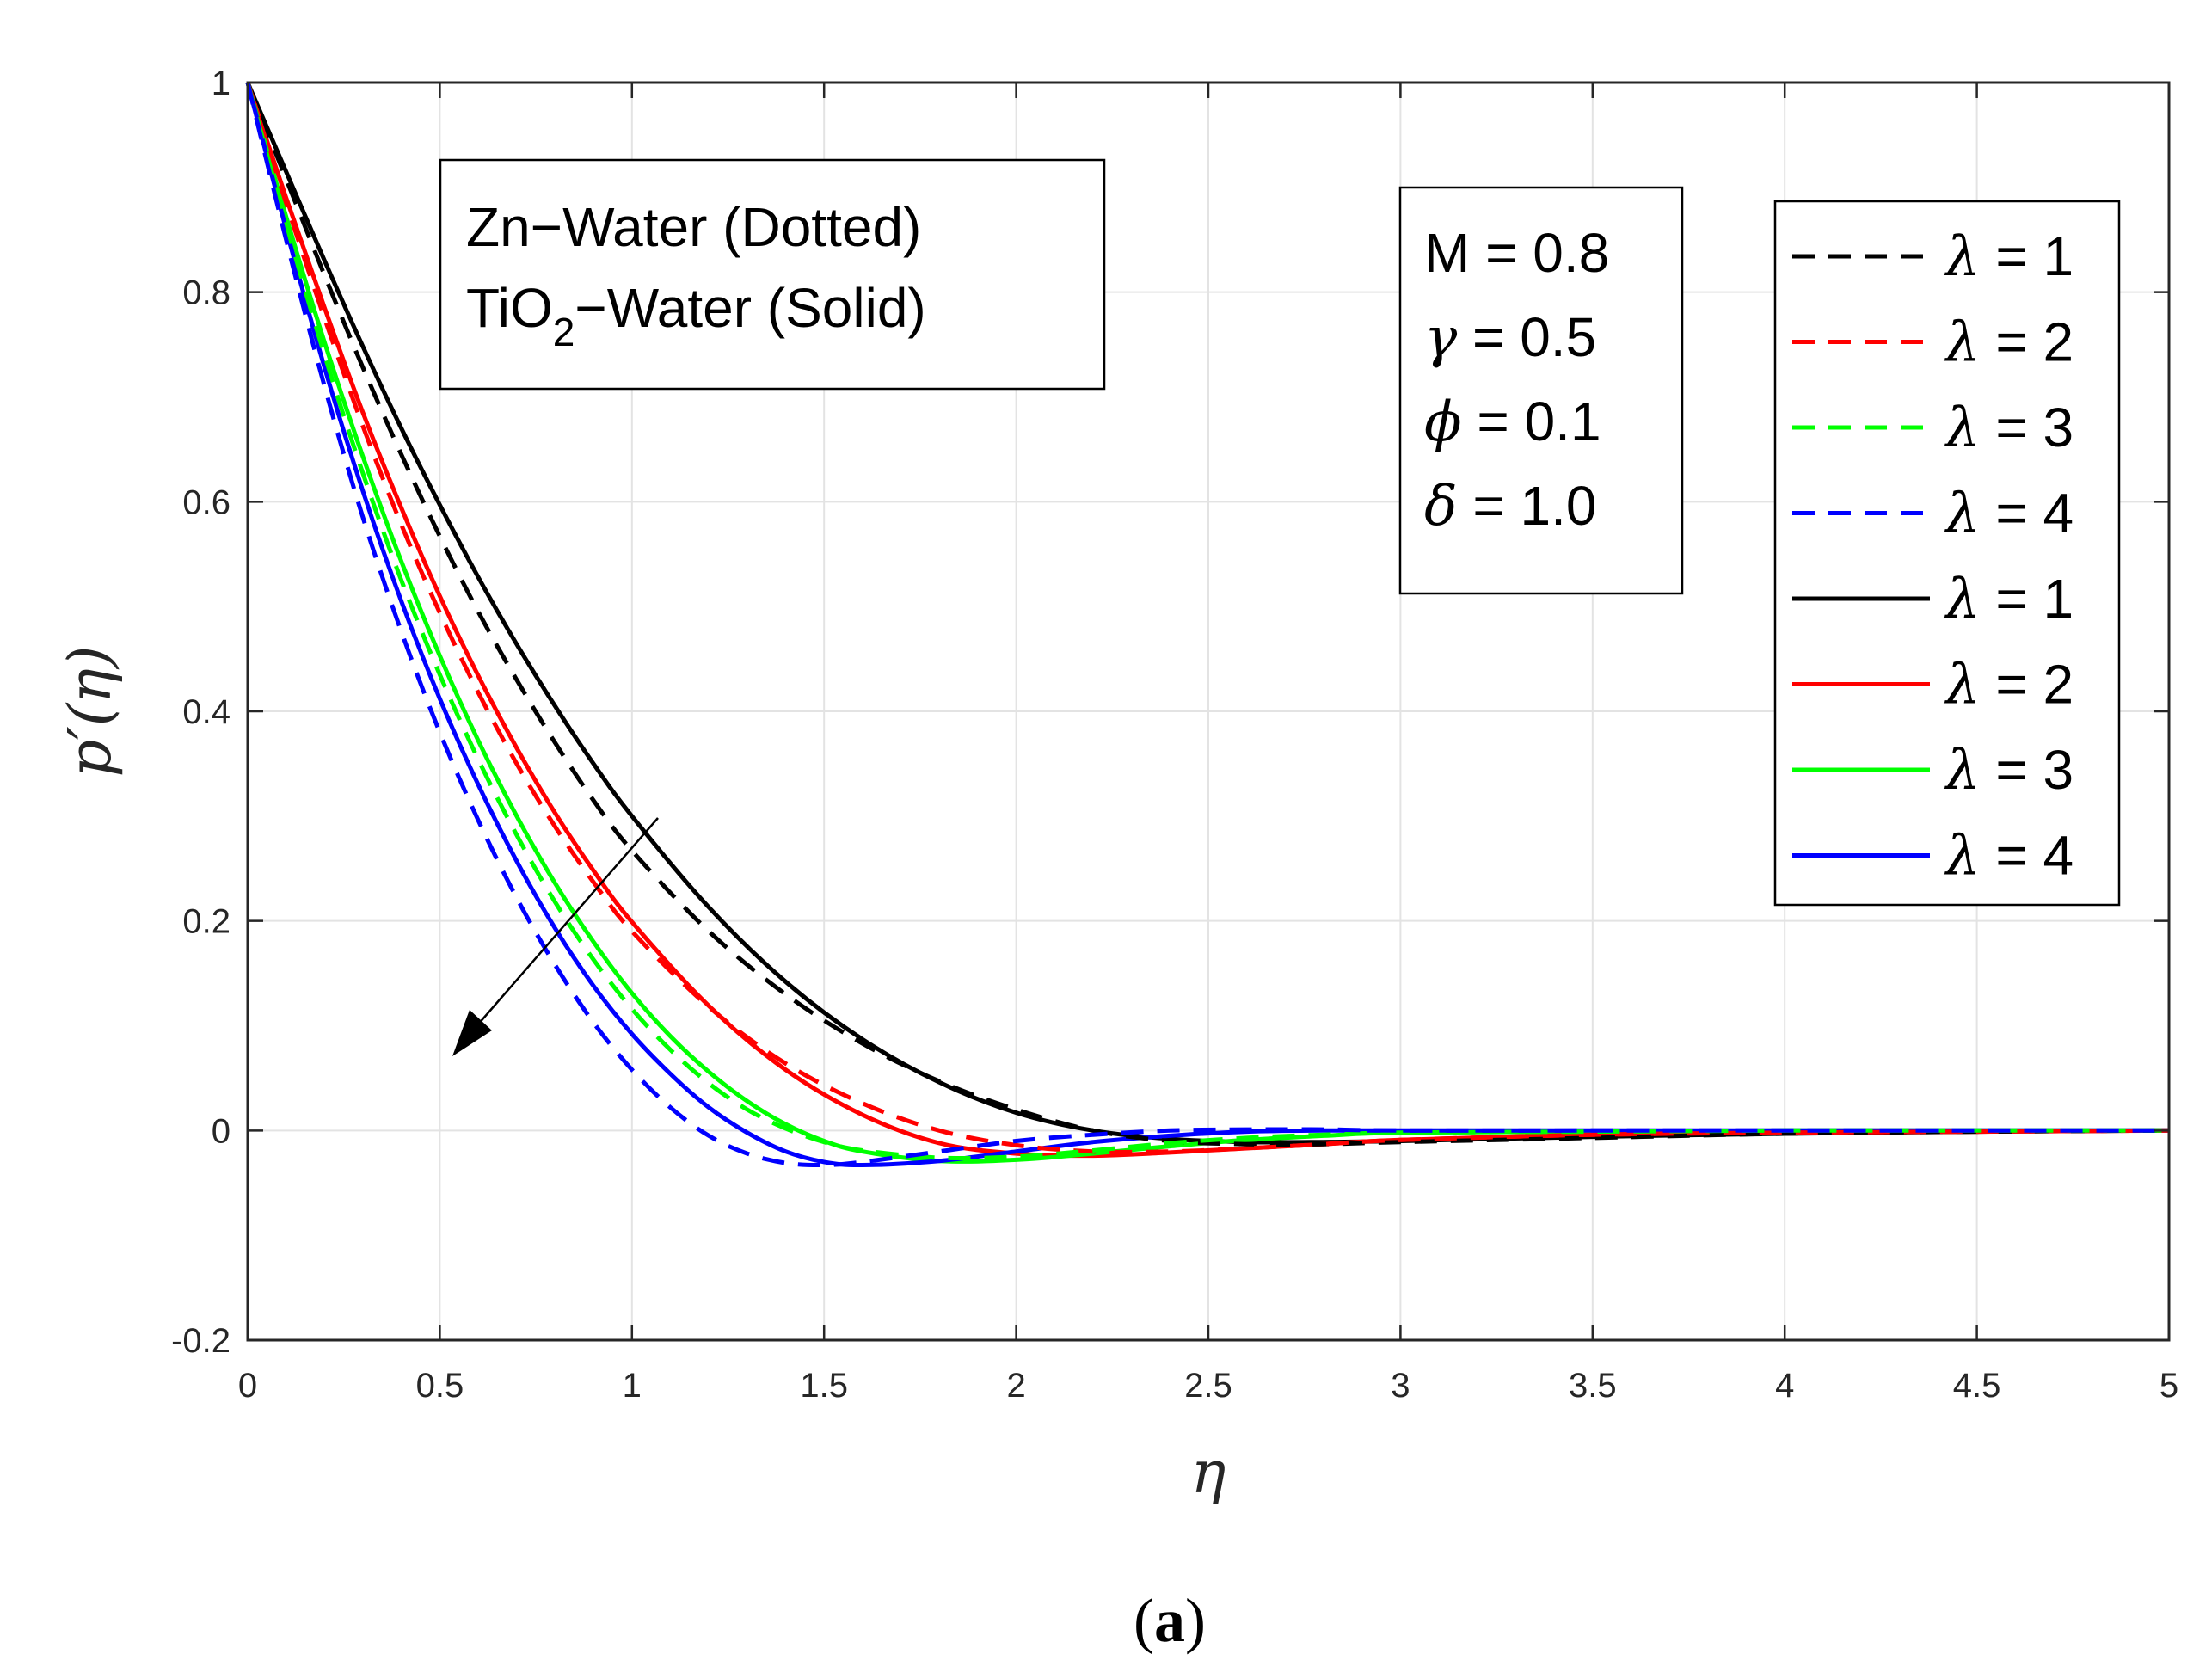  What do you see at coordinates (1593, 1386) in the screenshot?
I see `x-tick-label: 3.5` at bounding box center [1593, 1386].